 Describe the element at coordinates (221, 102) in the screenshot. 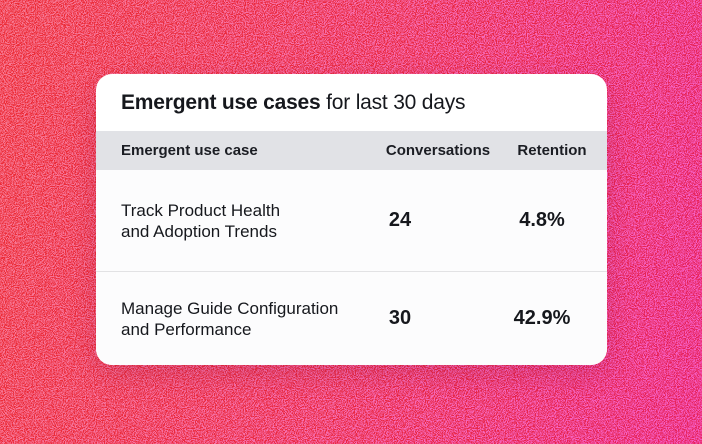

I see `card-title-emphasis: Emergent use cases` at that location.